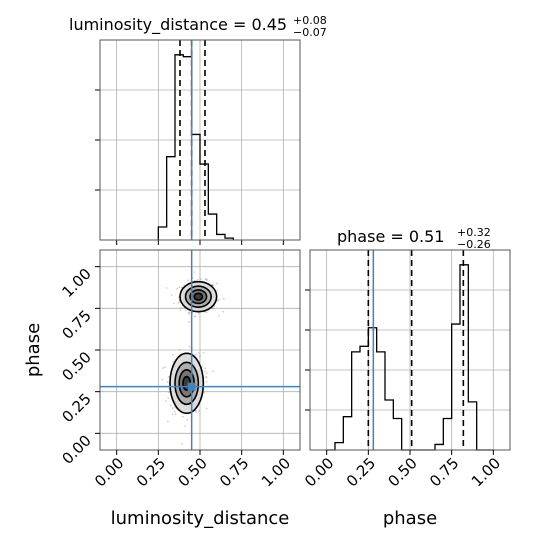  I want to click on ld-hist-frame, so click(200, 140).